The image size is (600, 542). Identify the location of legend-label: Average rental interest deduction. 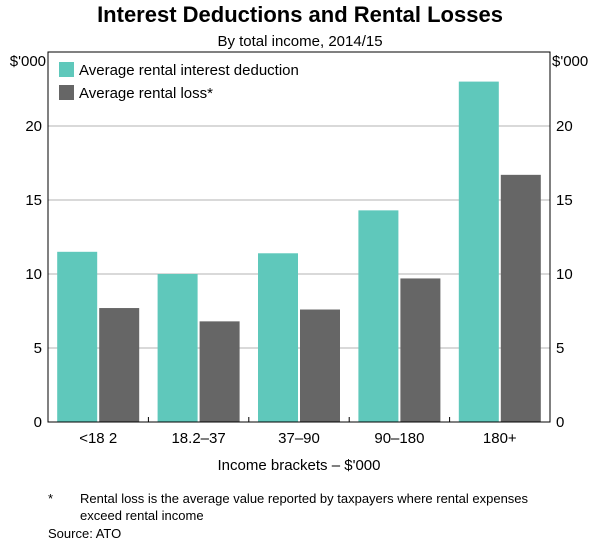
(189, 70).